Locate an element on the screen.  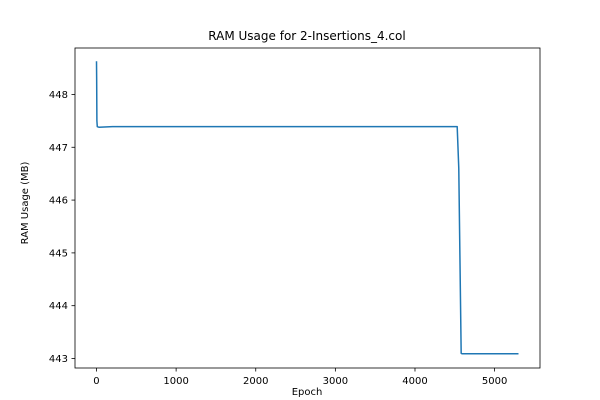
x-tick-label: 5000 is located at coordinates (494, 381).